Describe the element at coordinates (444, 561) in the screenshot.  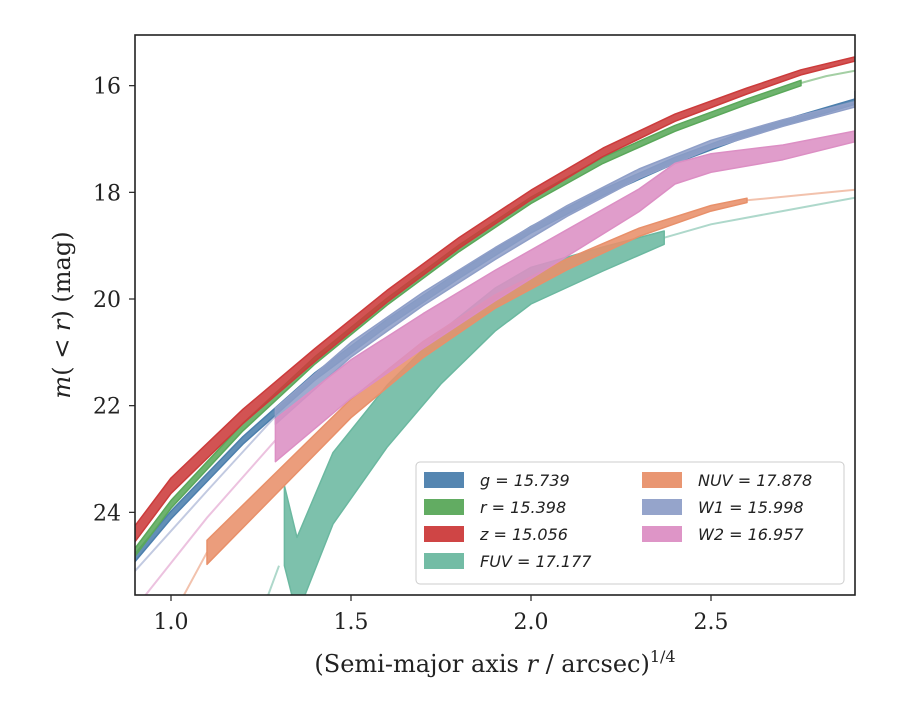
I see `legend-swatch-fuv` at that location.